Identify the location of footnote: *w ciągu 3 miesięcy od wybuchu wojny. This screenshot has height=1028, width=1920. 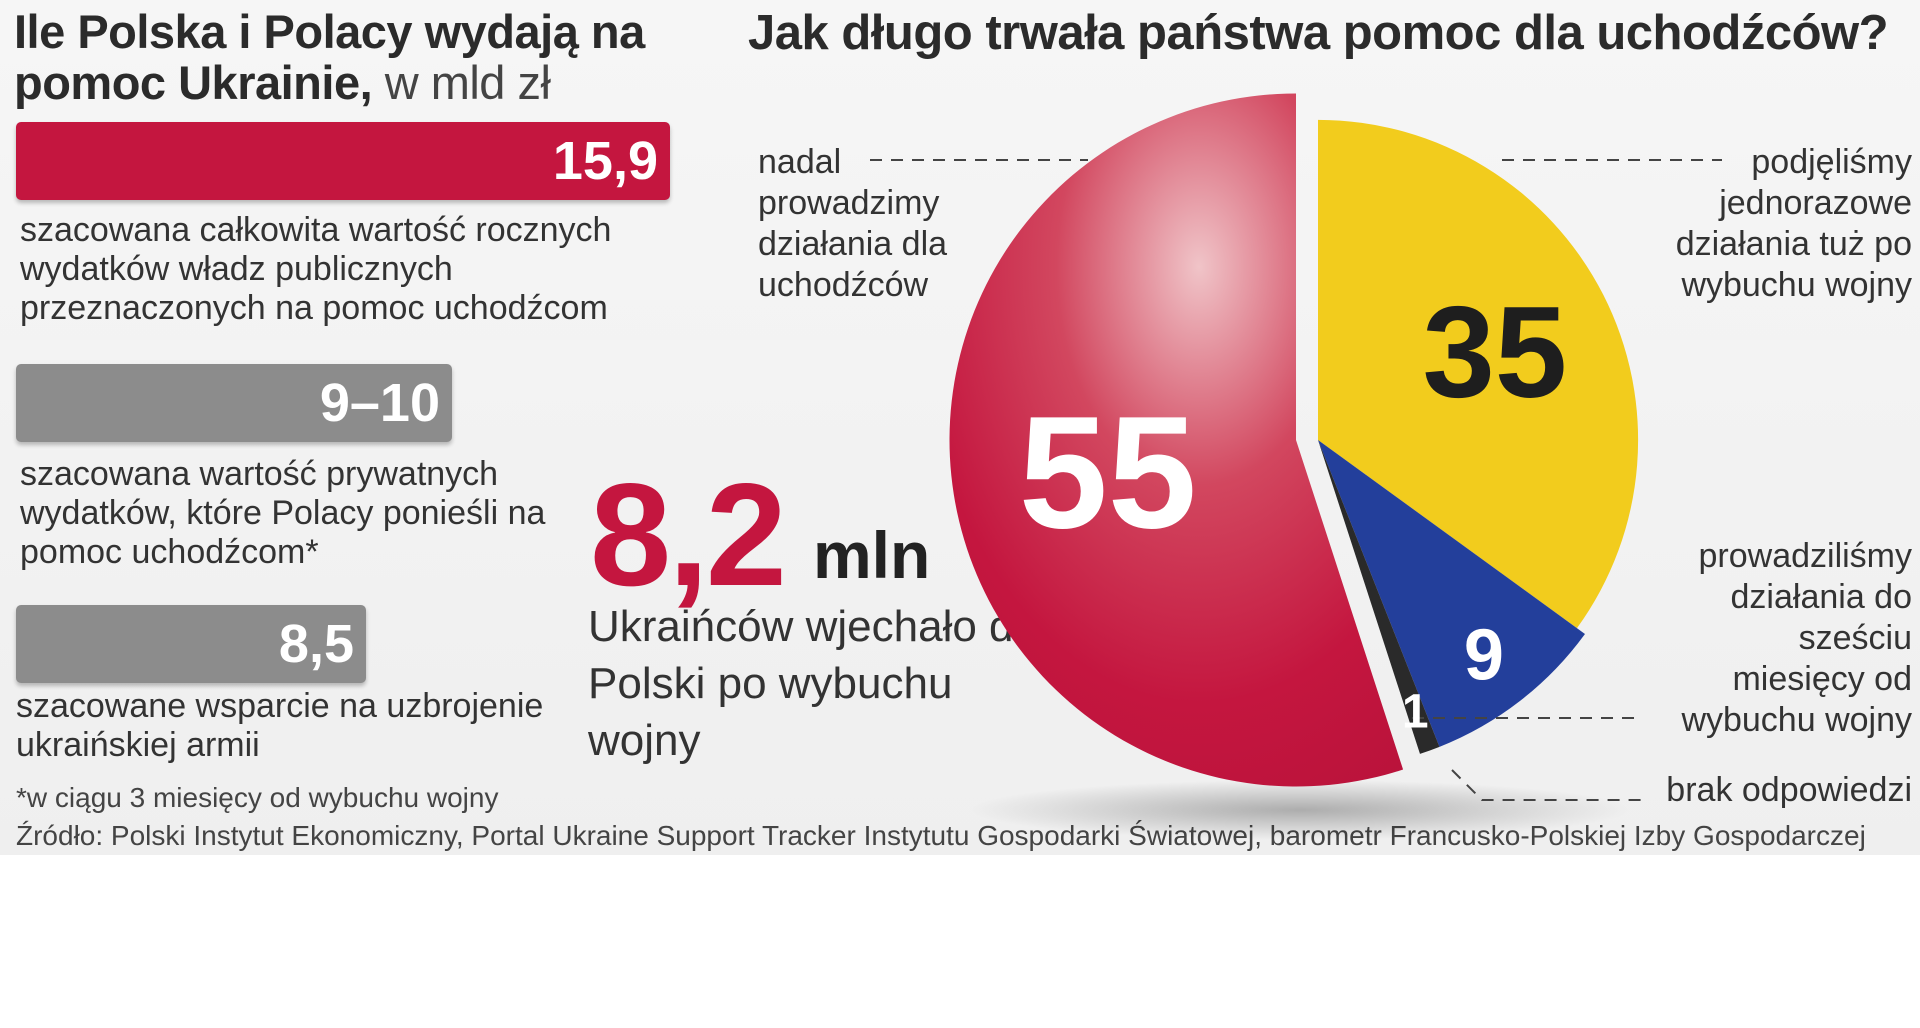
(257, 797).